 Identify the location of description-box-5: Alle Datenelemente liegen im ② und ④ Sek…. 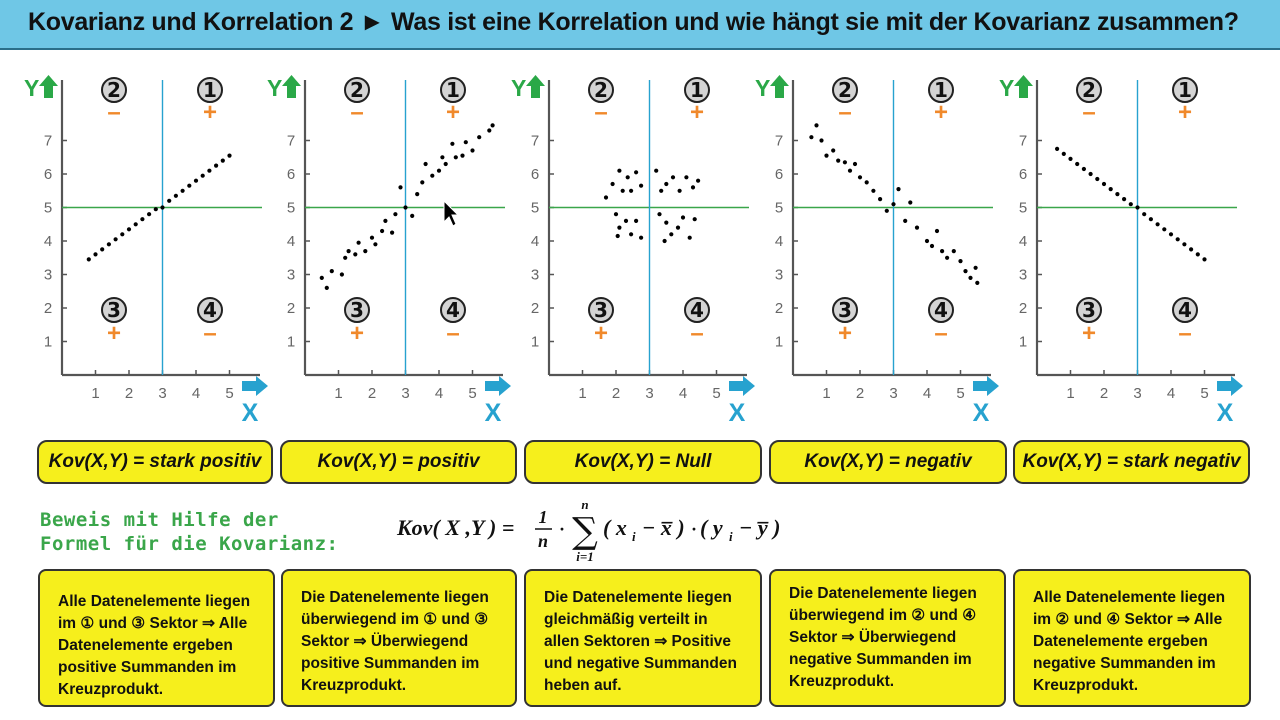
(1132, 638).